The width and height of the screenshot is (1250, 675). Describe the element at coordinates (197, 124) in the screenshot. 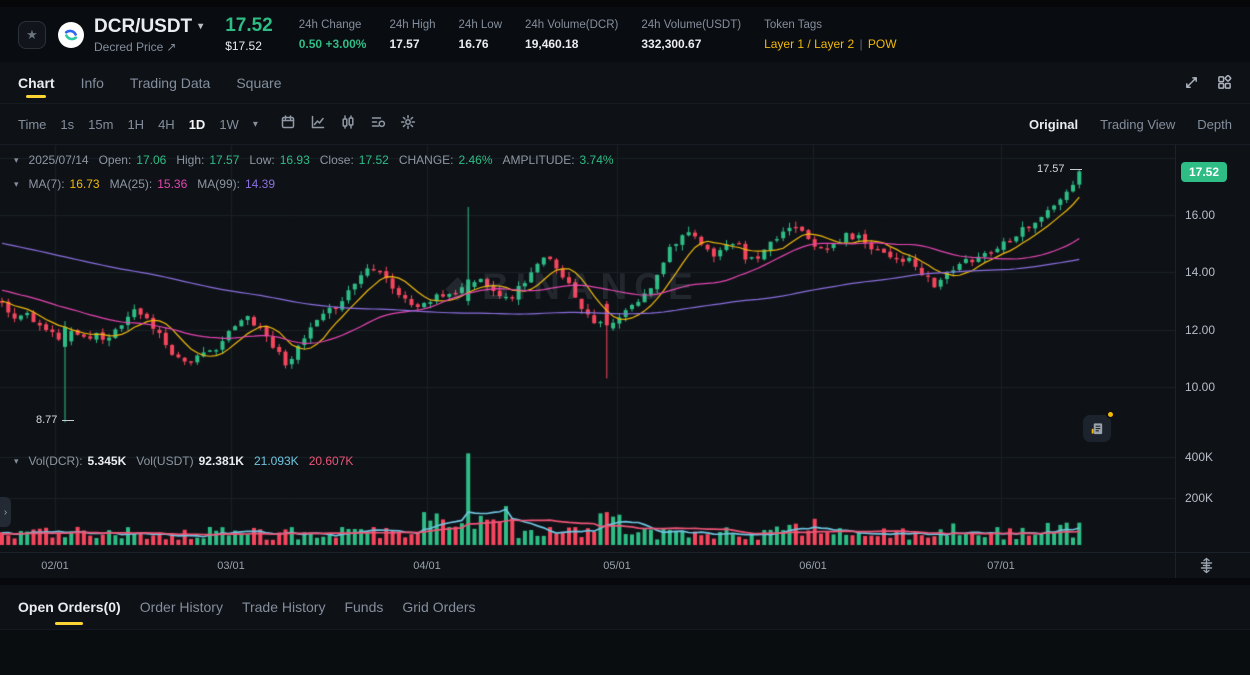

I see `interval-1d: 1D` at that location.